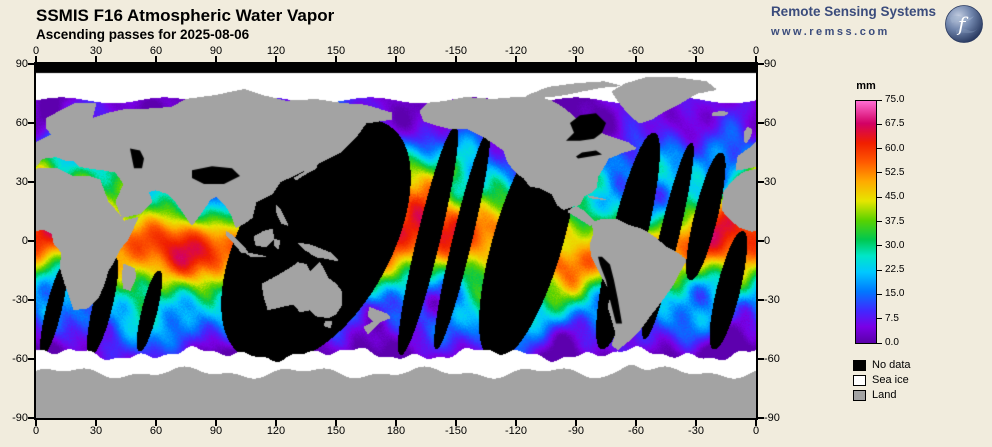  Describe the element at coordinates (772, 418) in the screenshot. I see `lat-label-right: -90` at that location.